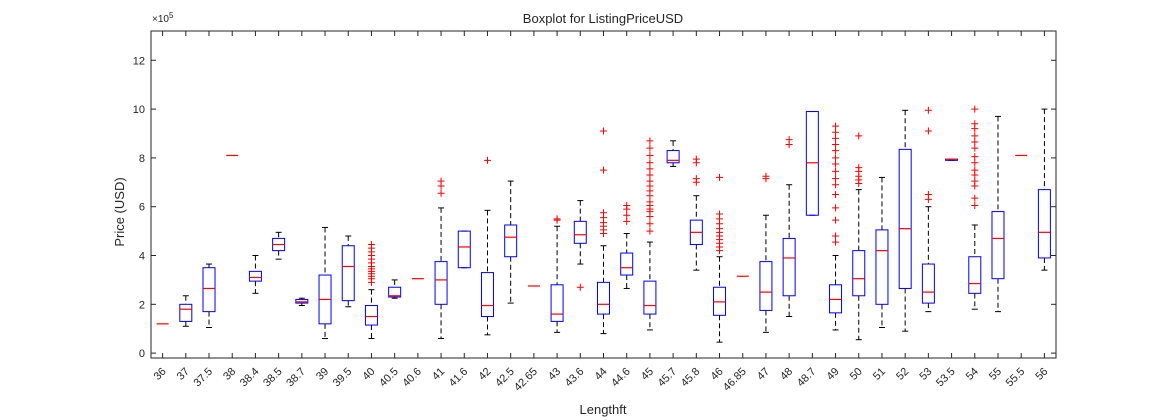 The width and height of the screenshot is (1166, 420). I want to click on y-exponent-label: ×10⁵, so click(163, 18).